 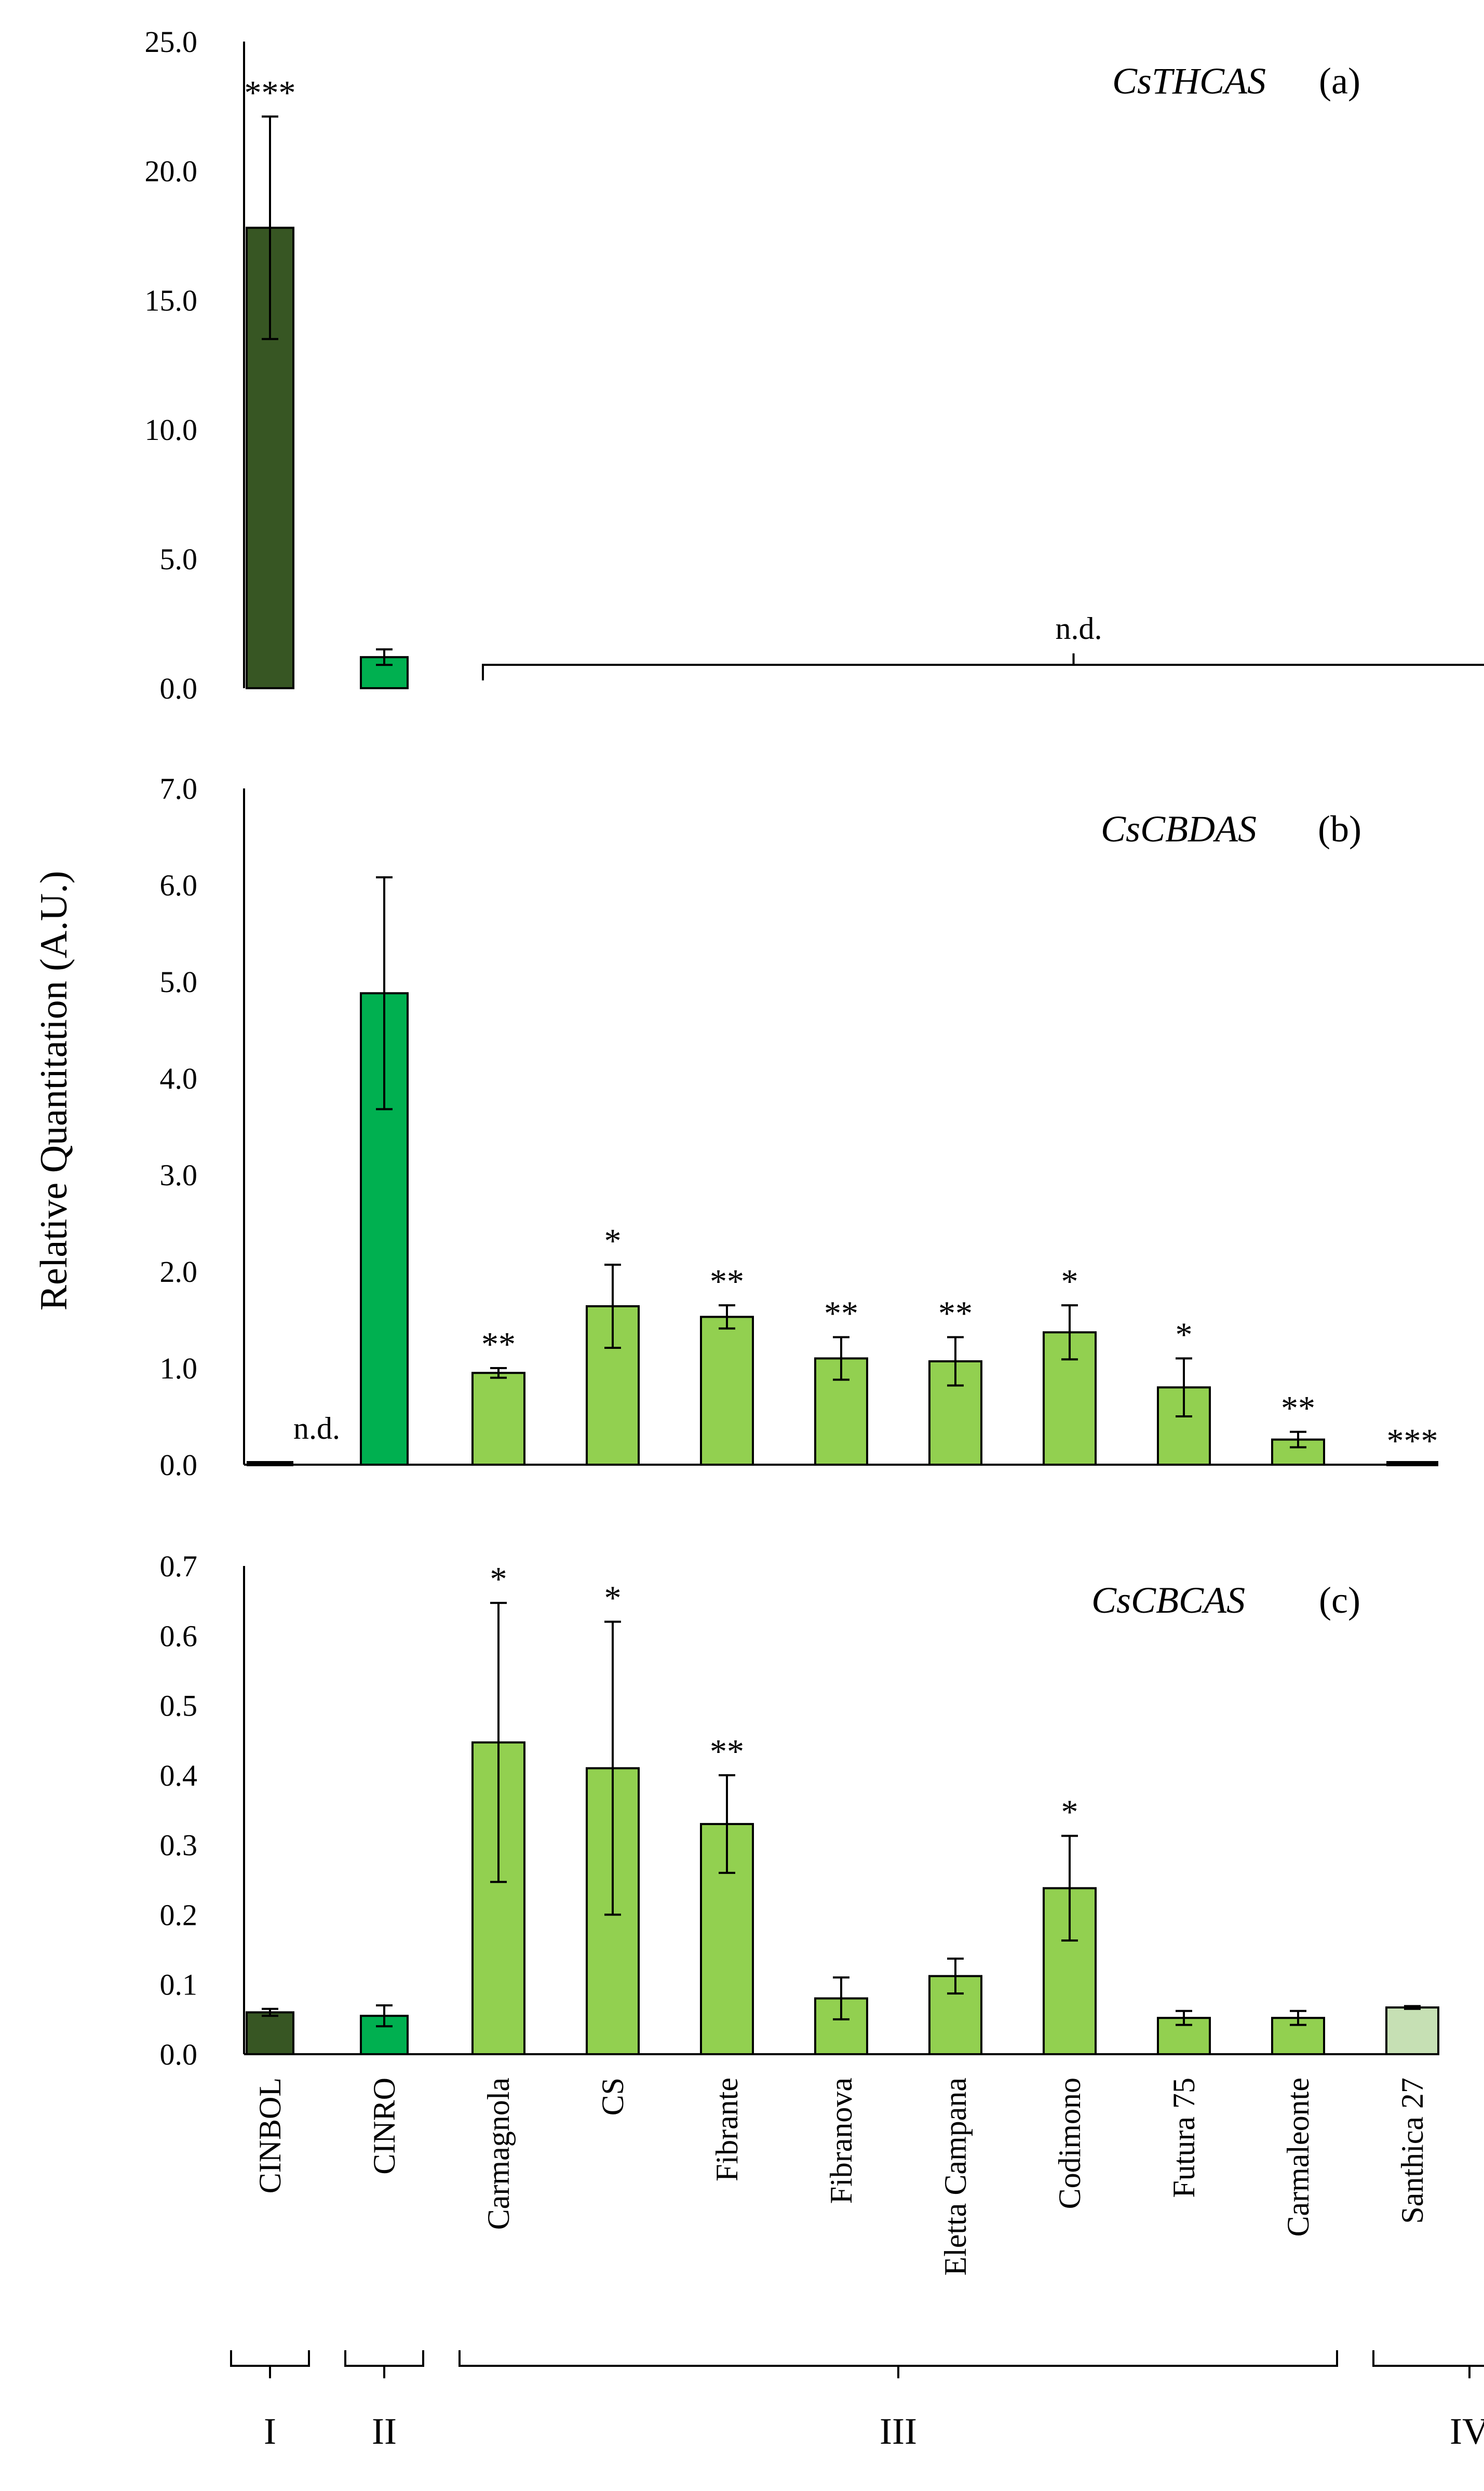 What do you see at coordinates (385, 2431) in the screenshot?
I see `group-label: II` at bounding box center [385, 2431].